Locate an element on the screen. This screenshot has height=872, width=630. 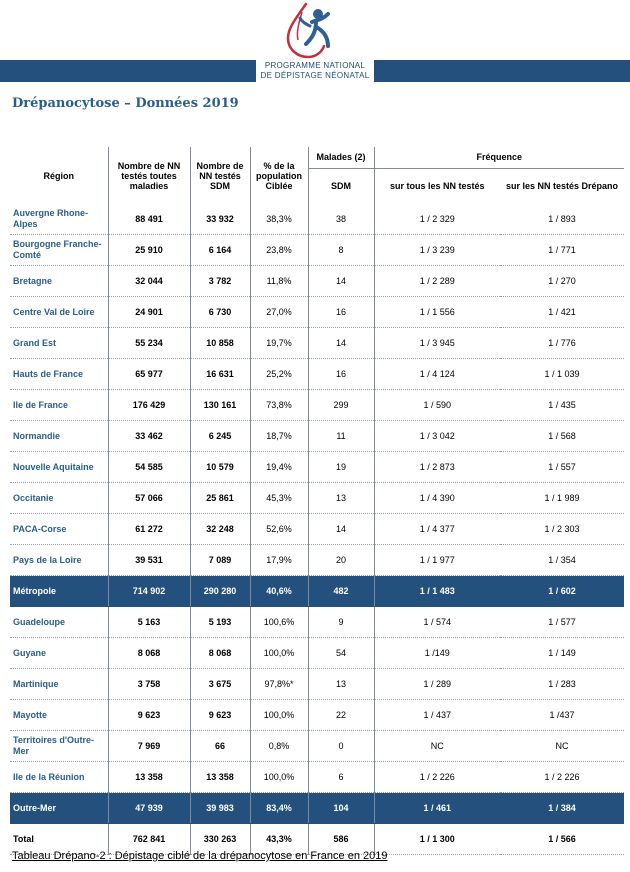
cell-freq-all: 1 / 461 is located at coordinates (436, 808).